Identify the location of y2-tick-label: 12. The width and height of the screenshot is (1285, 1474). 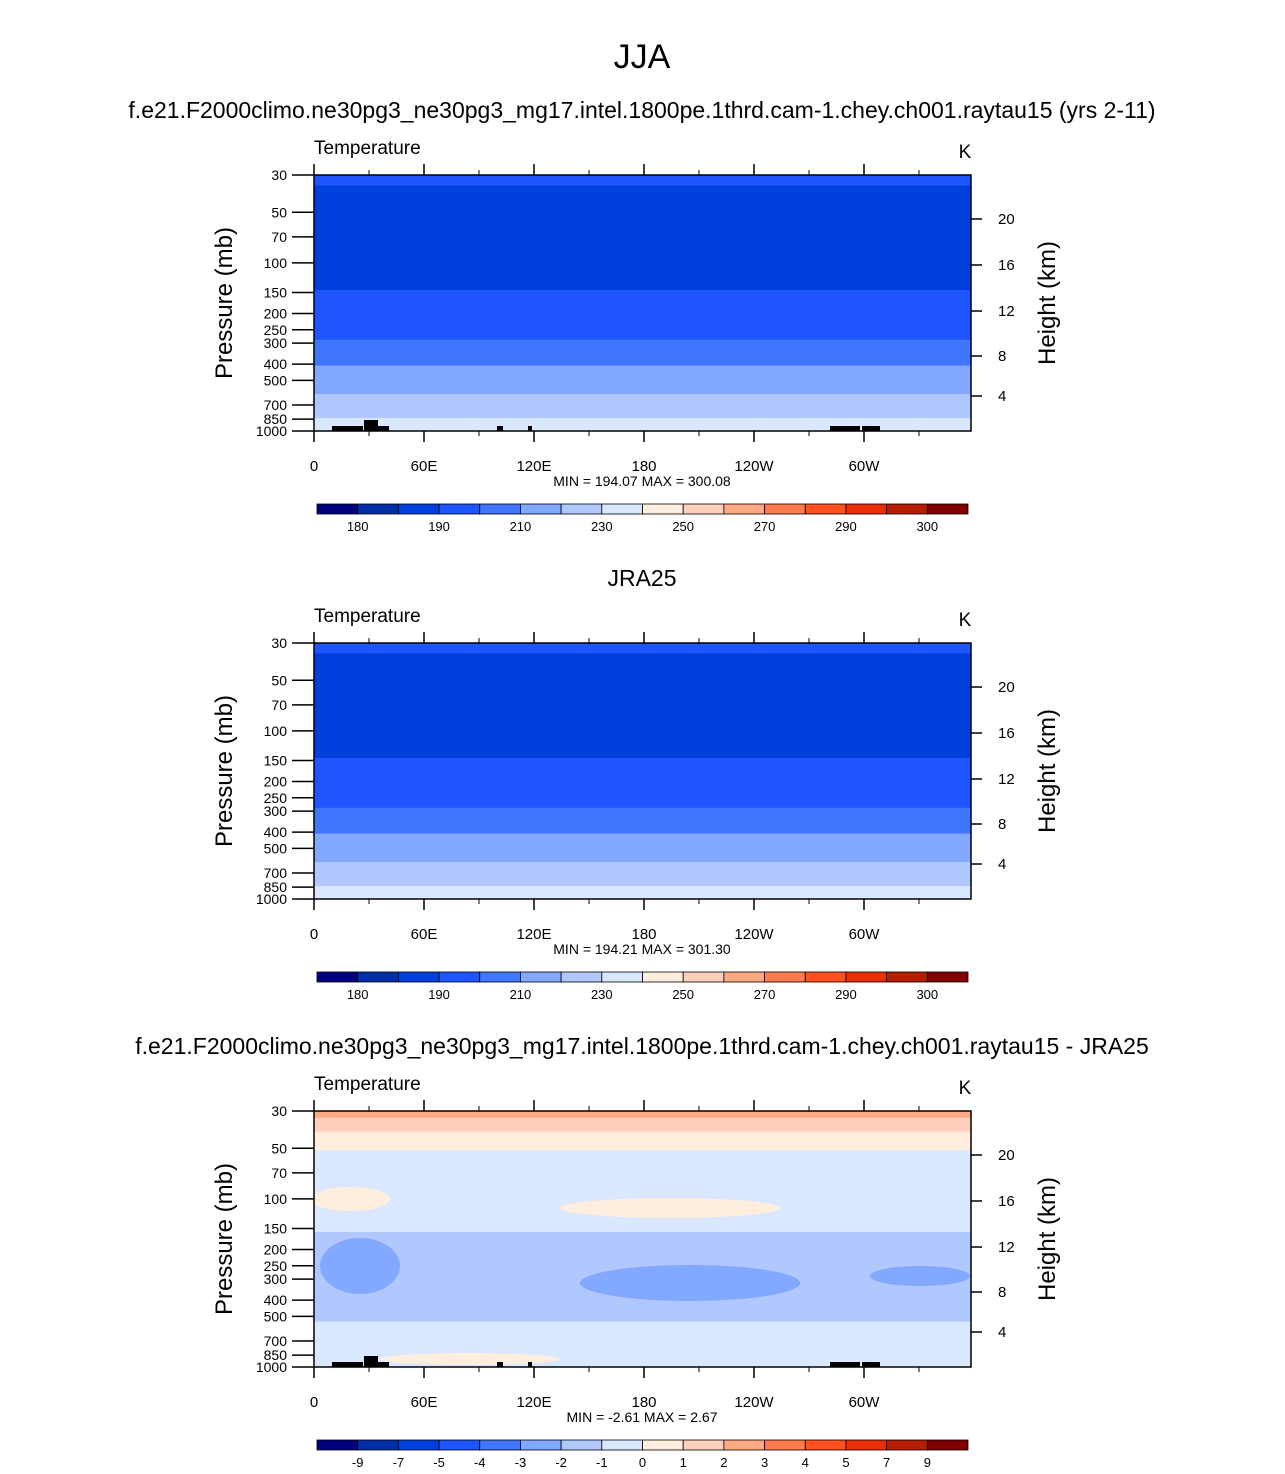
(1006, 1247).